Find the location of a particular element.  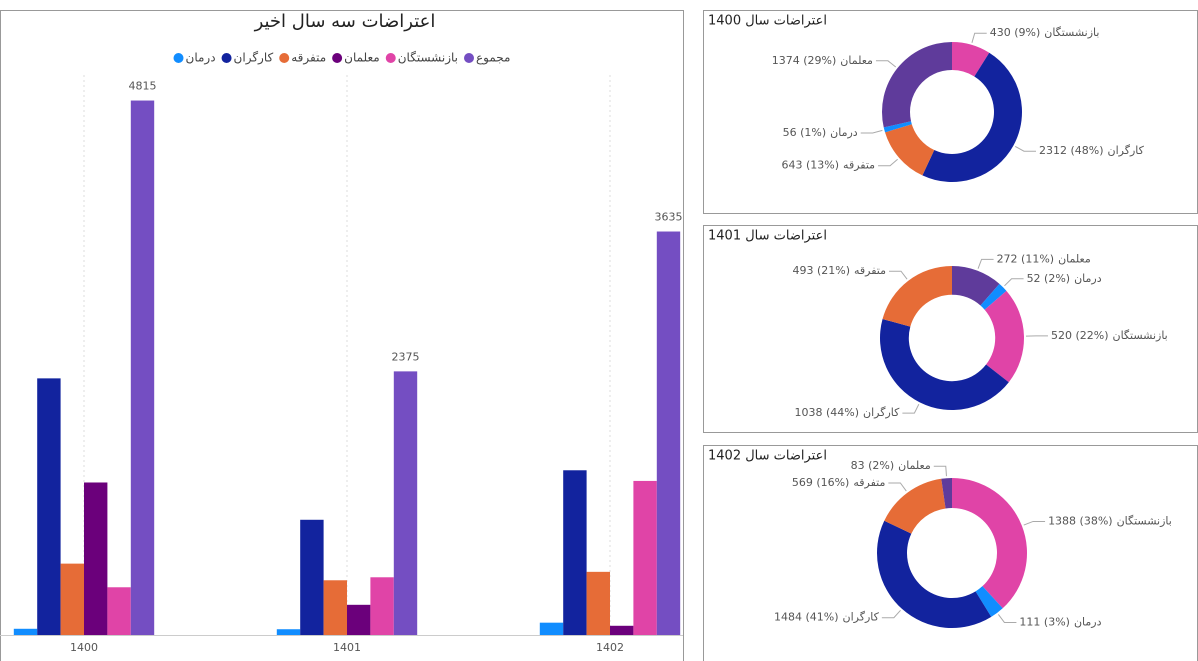

slice-label: 56 (1%) درمان is located at coordinates (820, 132).